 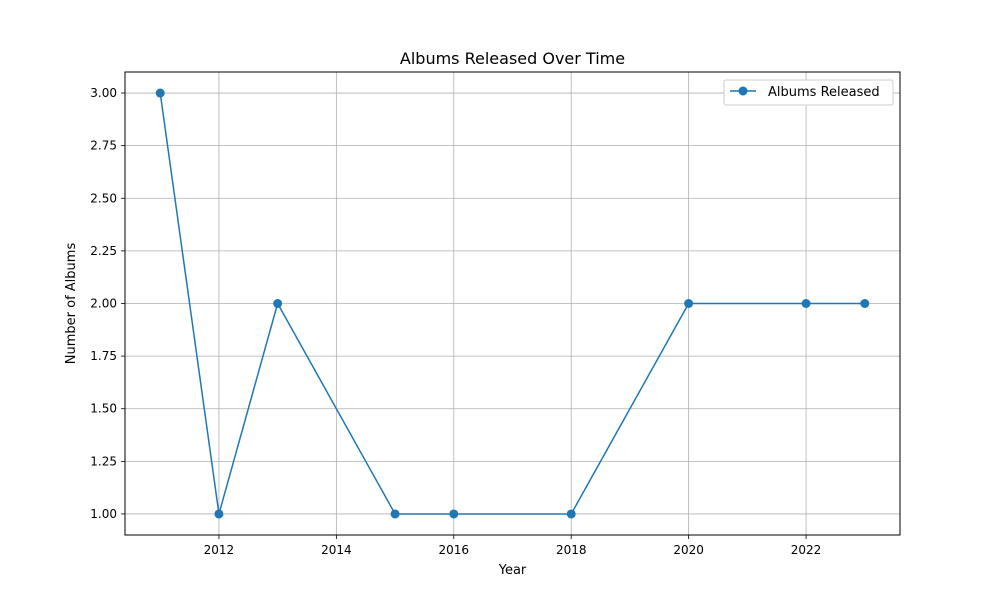 I want to click on x-tick-label: 2018, so click(x=571, y=550).